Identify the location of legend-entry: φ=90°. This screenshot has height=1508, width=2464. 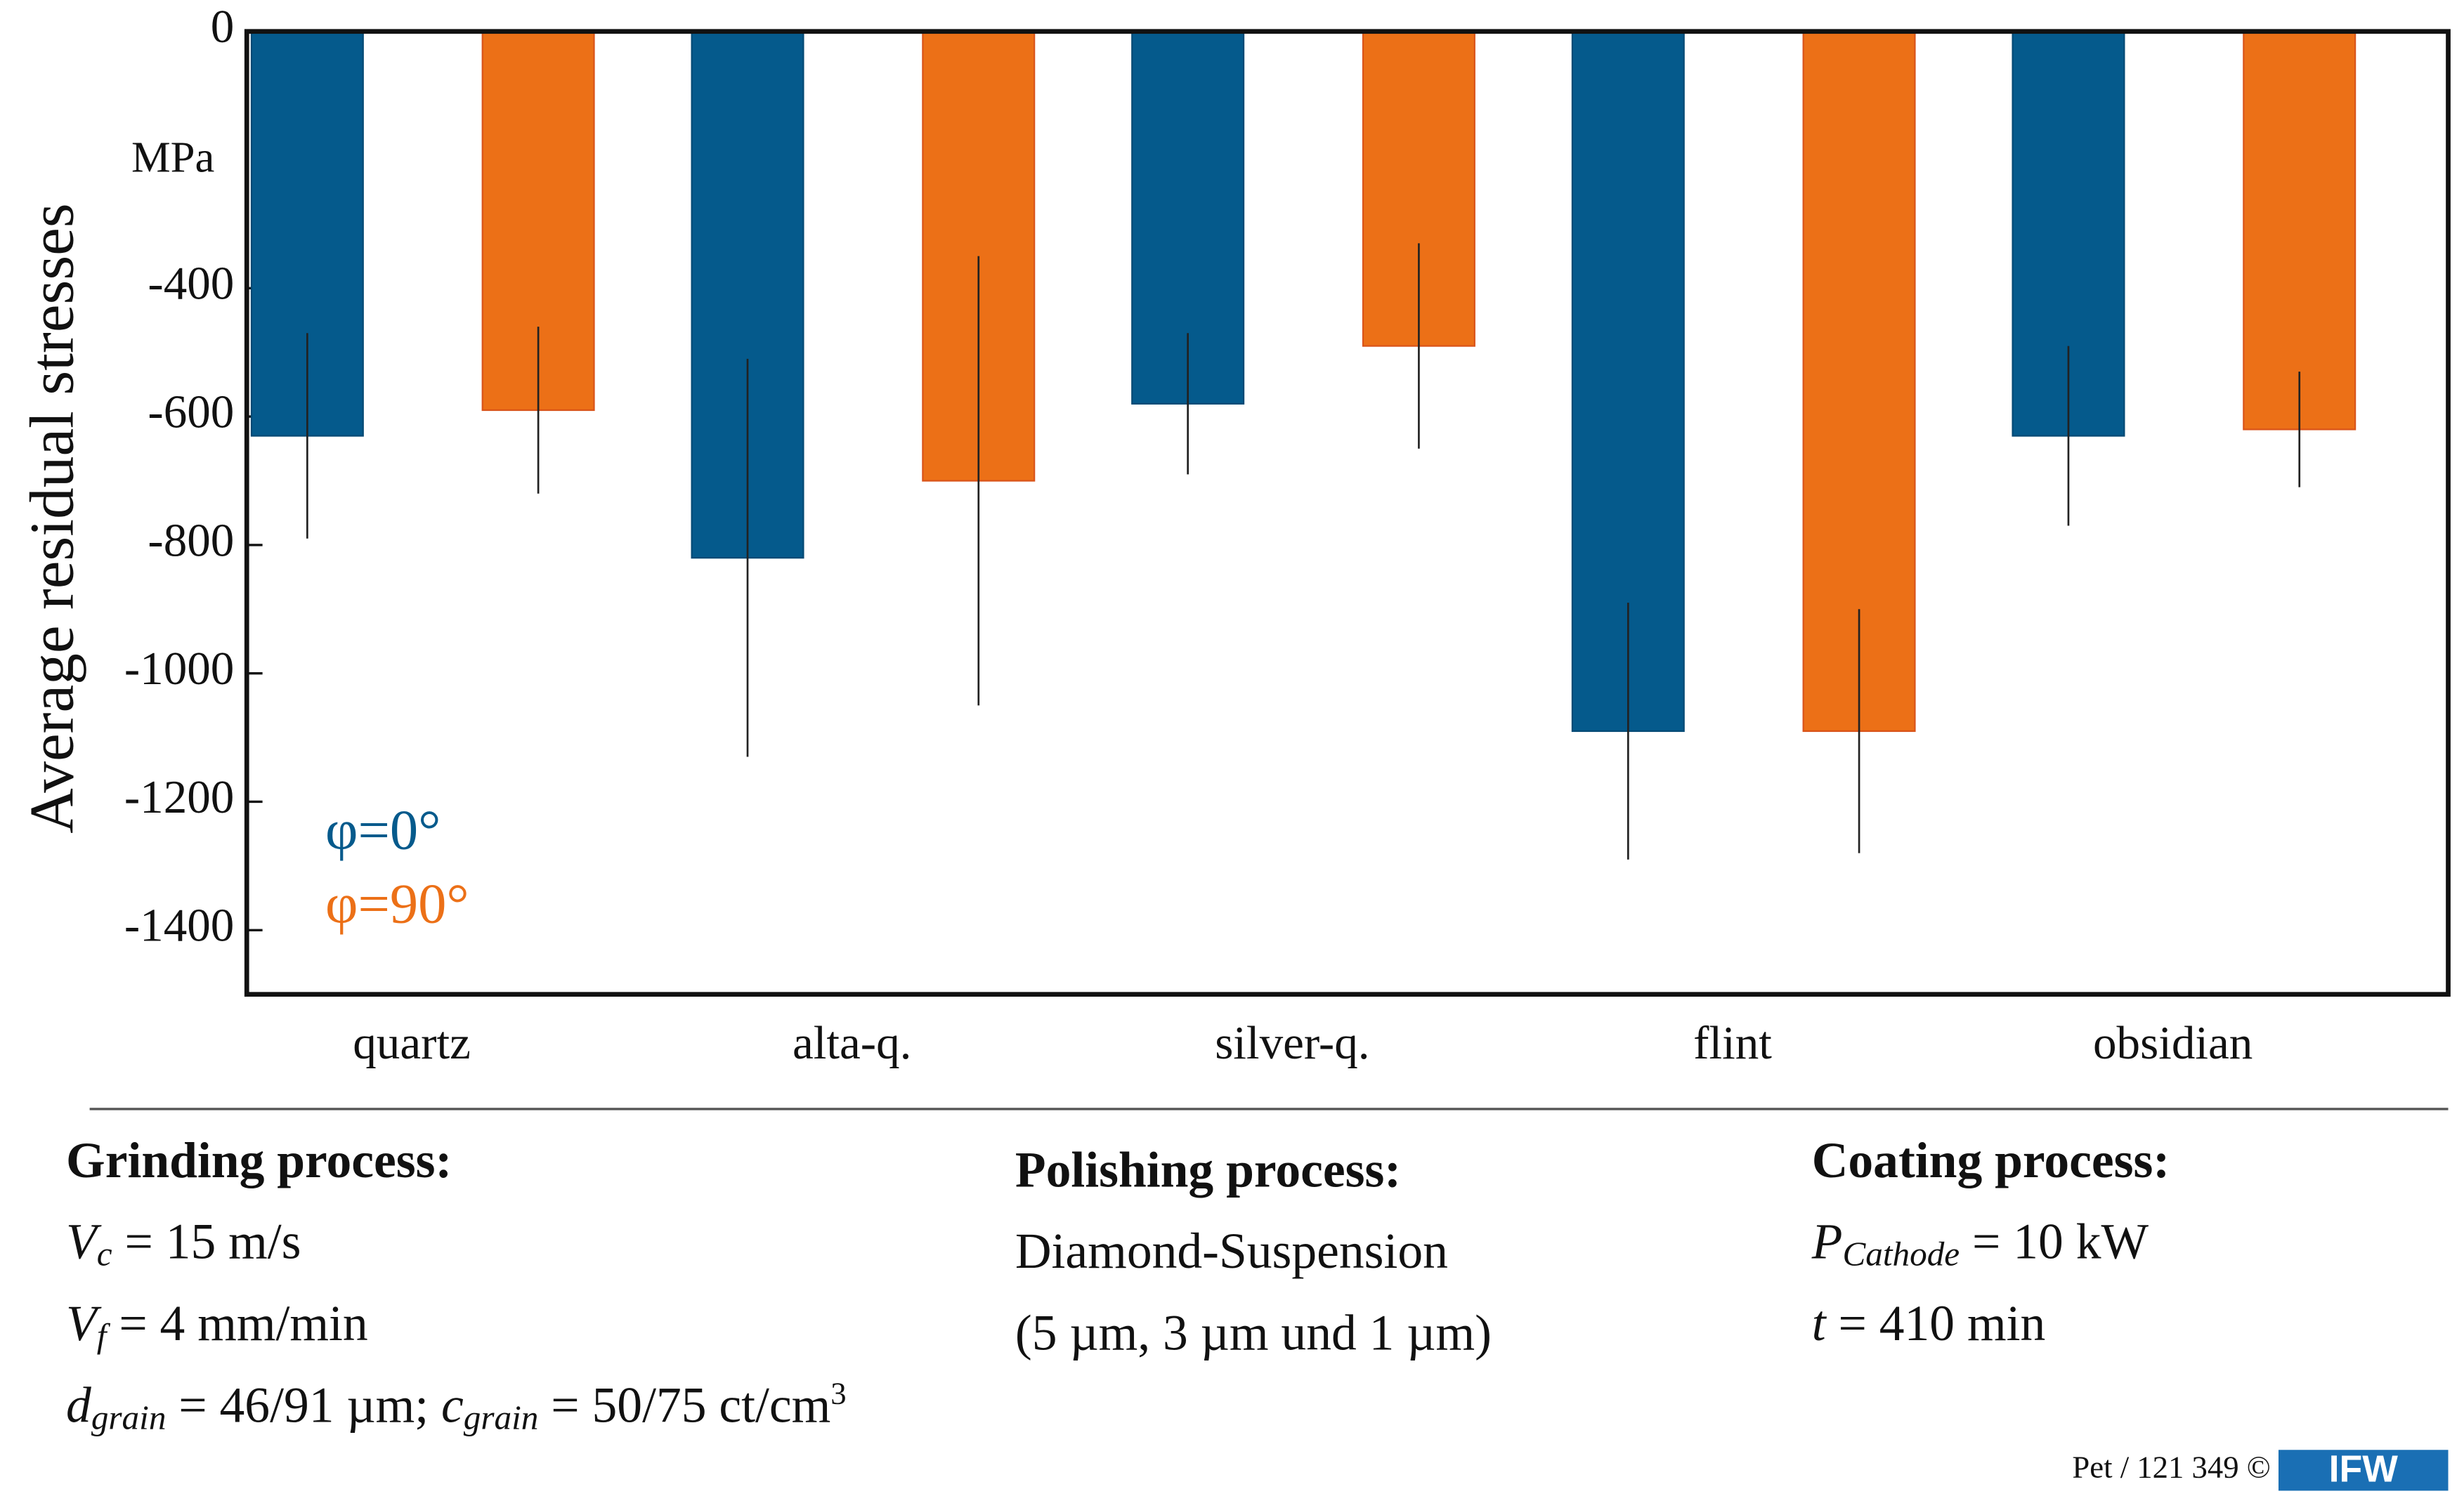
(397, 903).